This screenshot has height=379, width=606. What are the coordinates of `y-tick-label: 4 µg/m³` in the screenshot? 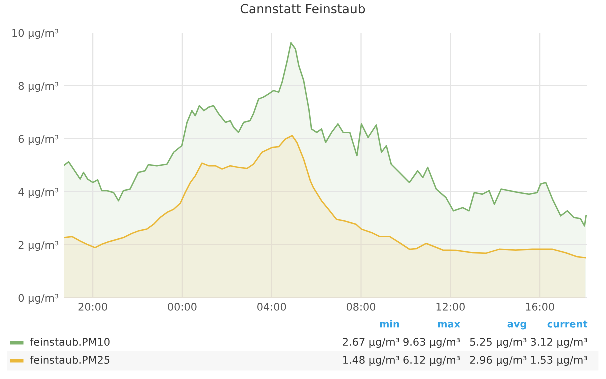 It's located at (38, 193).